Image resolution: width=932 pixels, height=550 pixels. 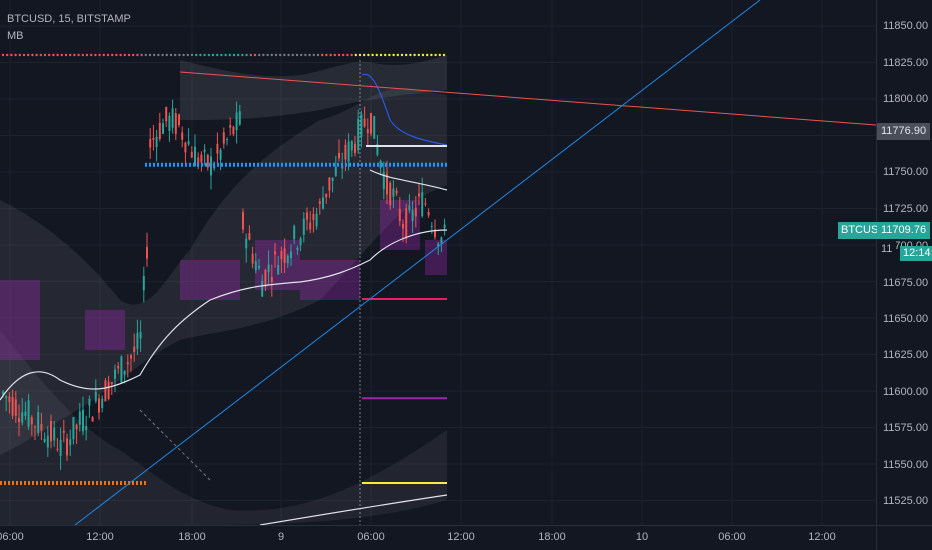 What do you see at coordinates (192, 537) in the screenshot?
I see `time-tick: 18:00` at bounding box center [192, 537].